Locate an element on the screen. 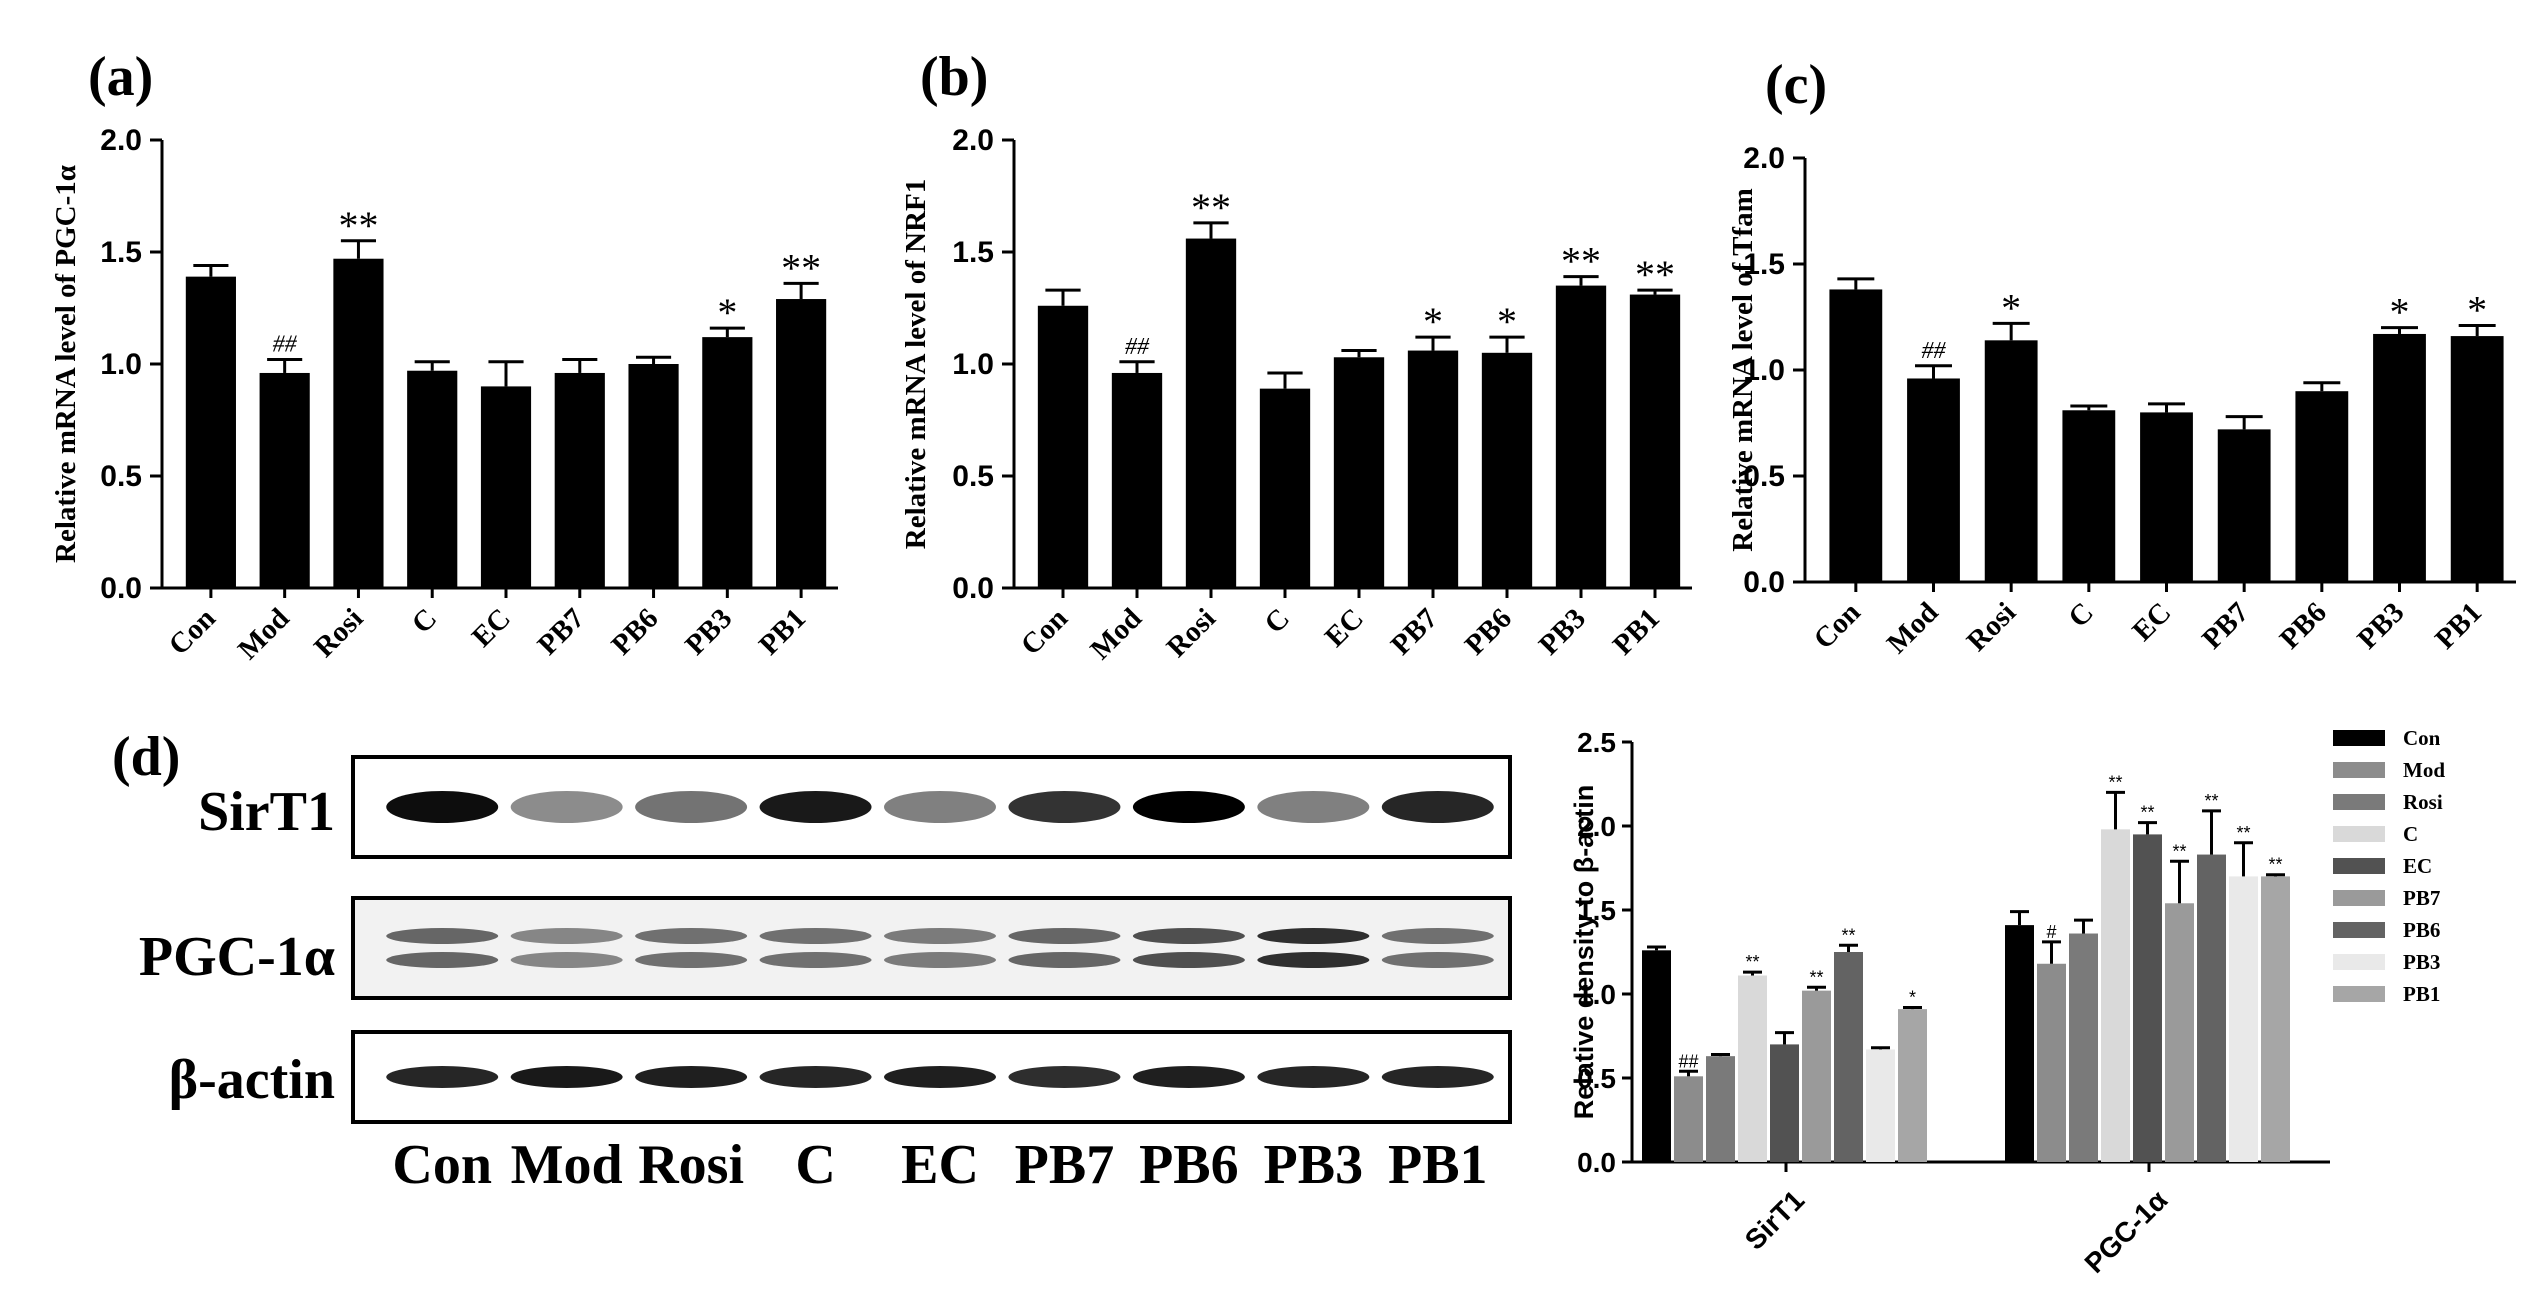 This screenshot has height=1304, width=2540. x-tick-label: PB3 is located at coordinates (2380, 625).